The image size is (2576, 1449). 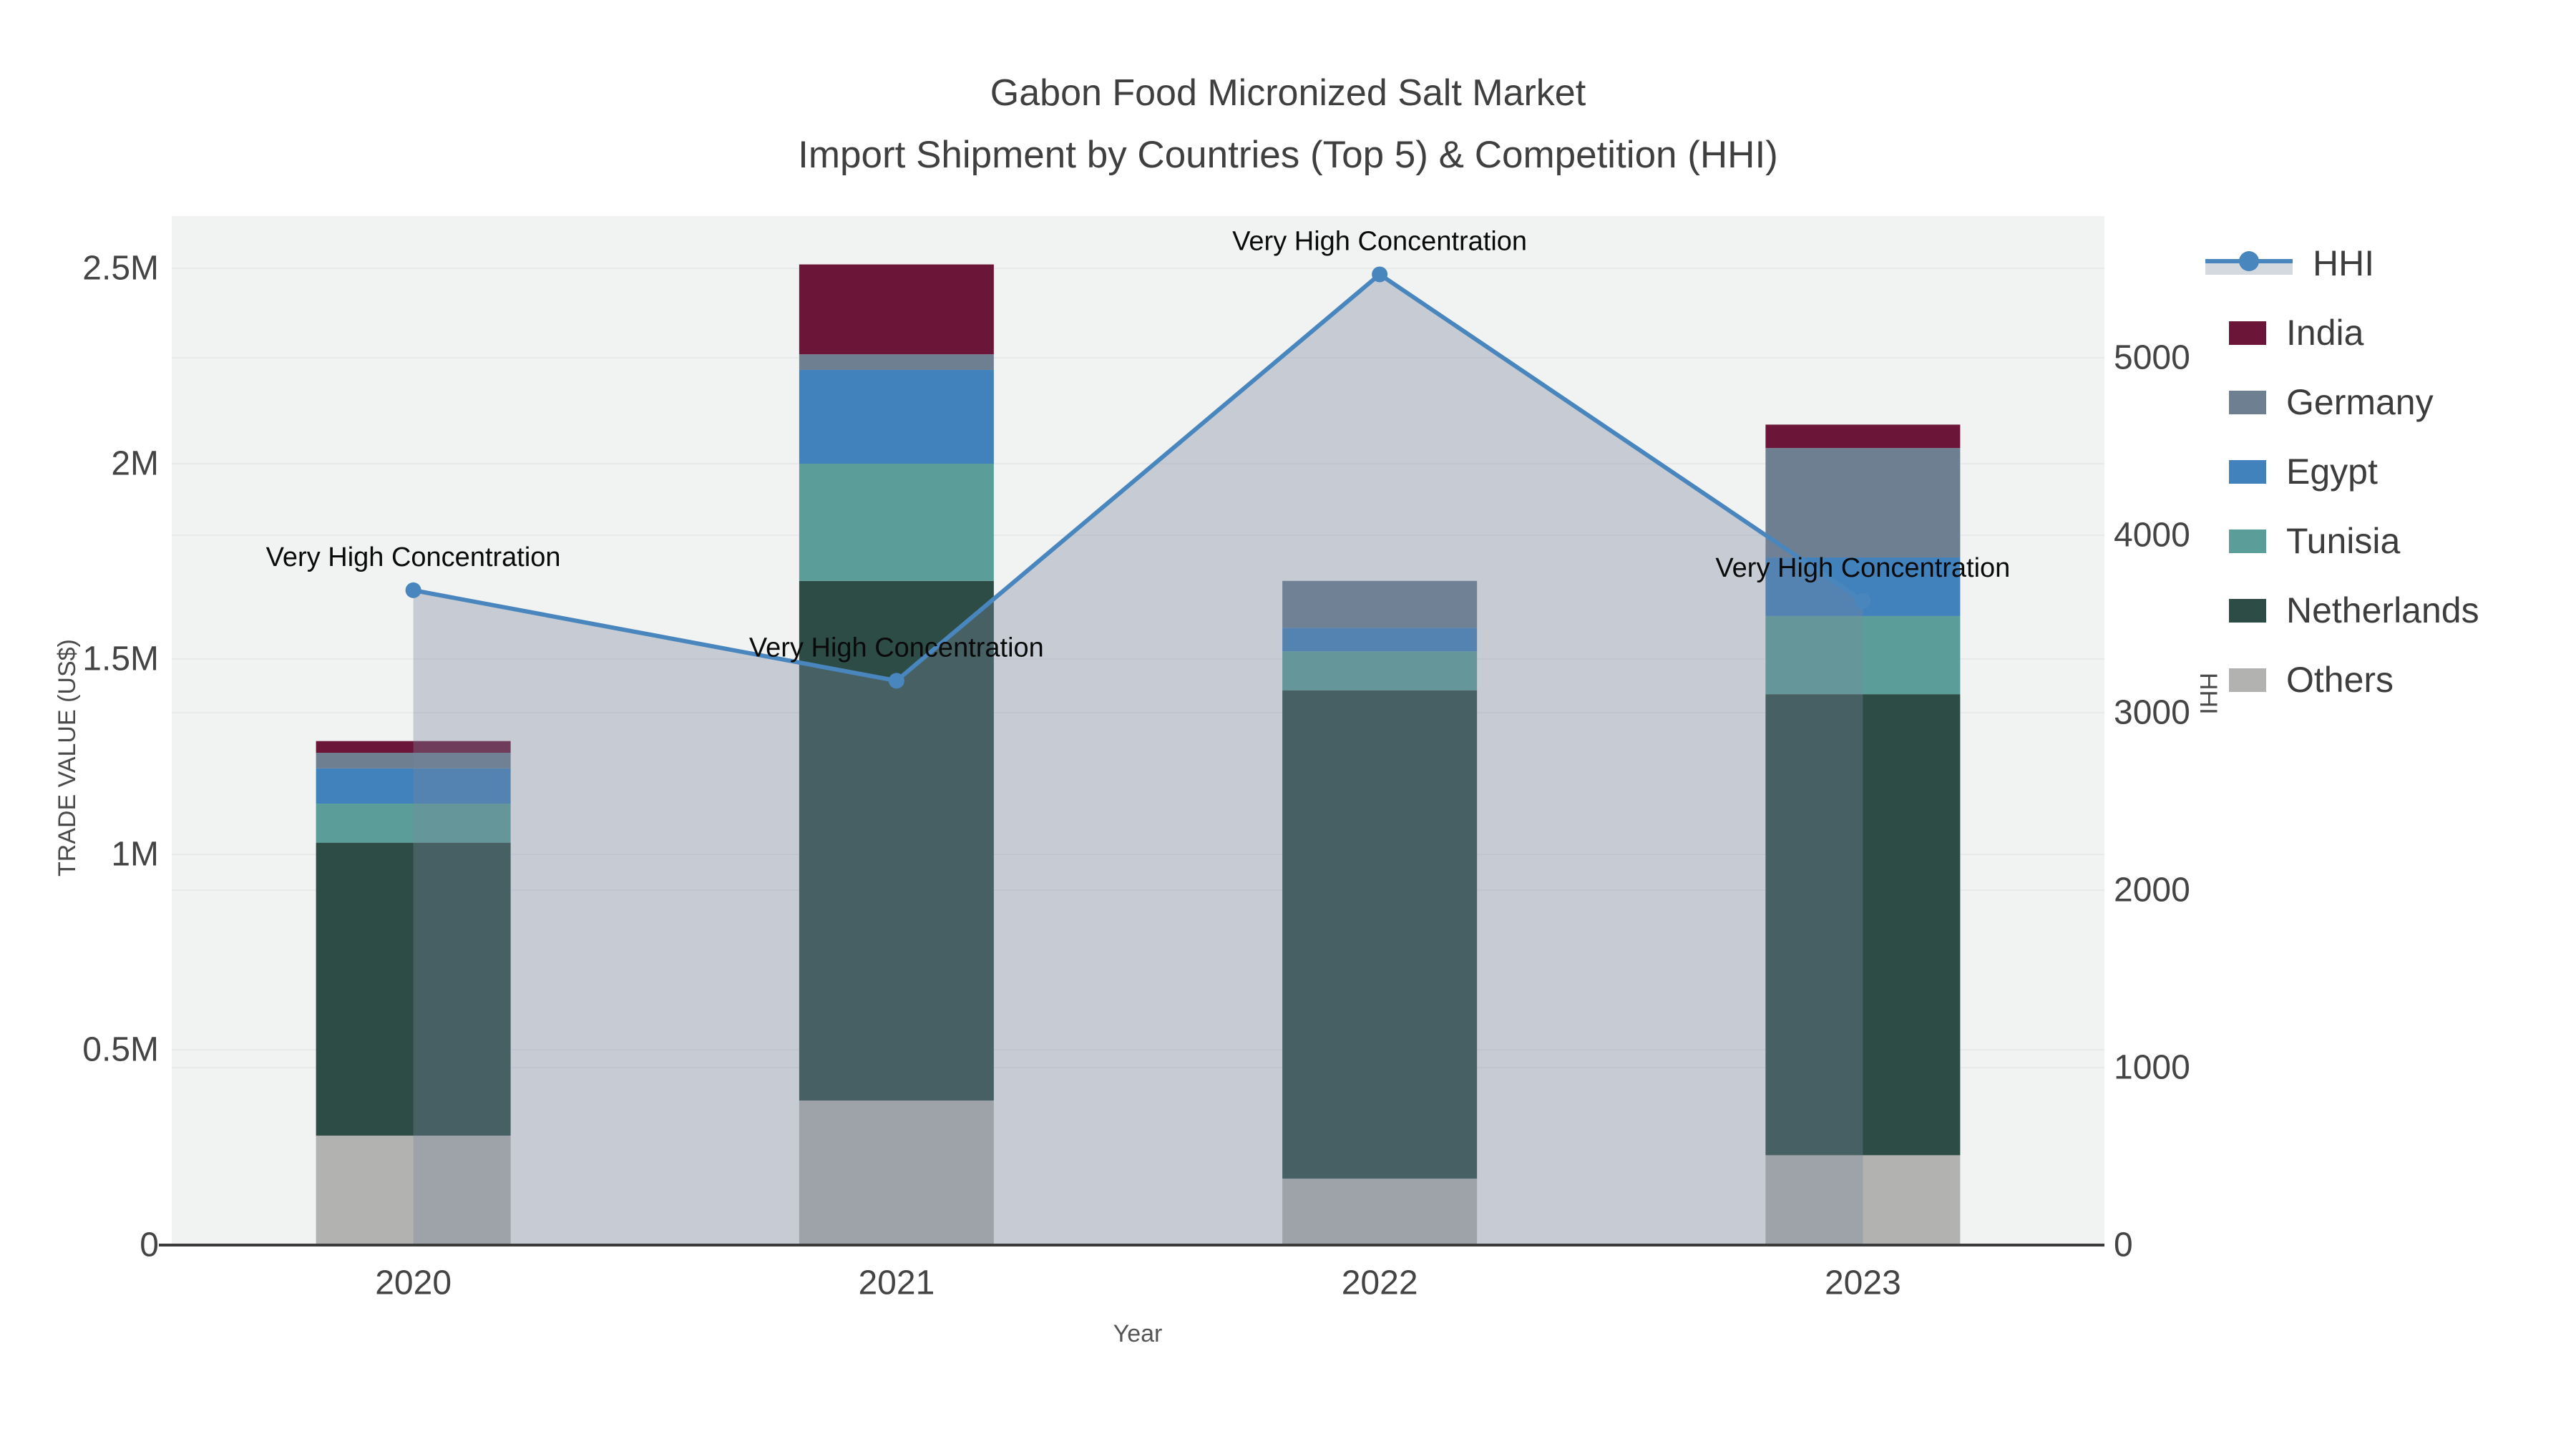 What do you see at coordinates (2152, 1068) in the screenshot?
I see `y-right-tick-label: 1000` at bounding box center [2152, 1068].